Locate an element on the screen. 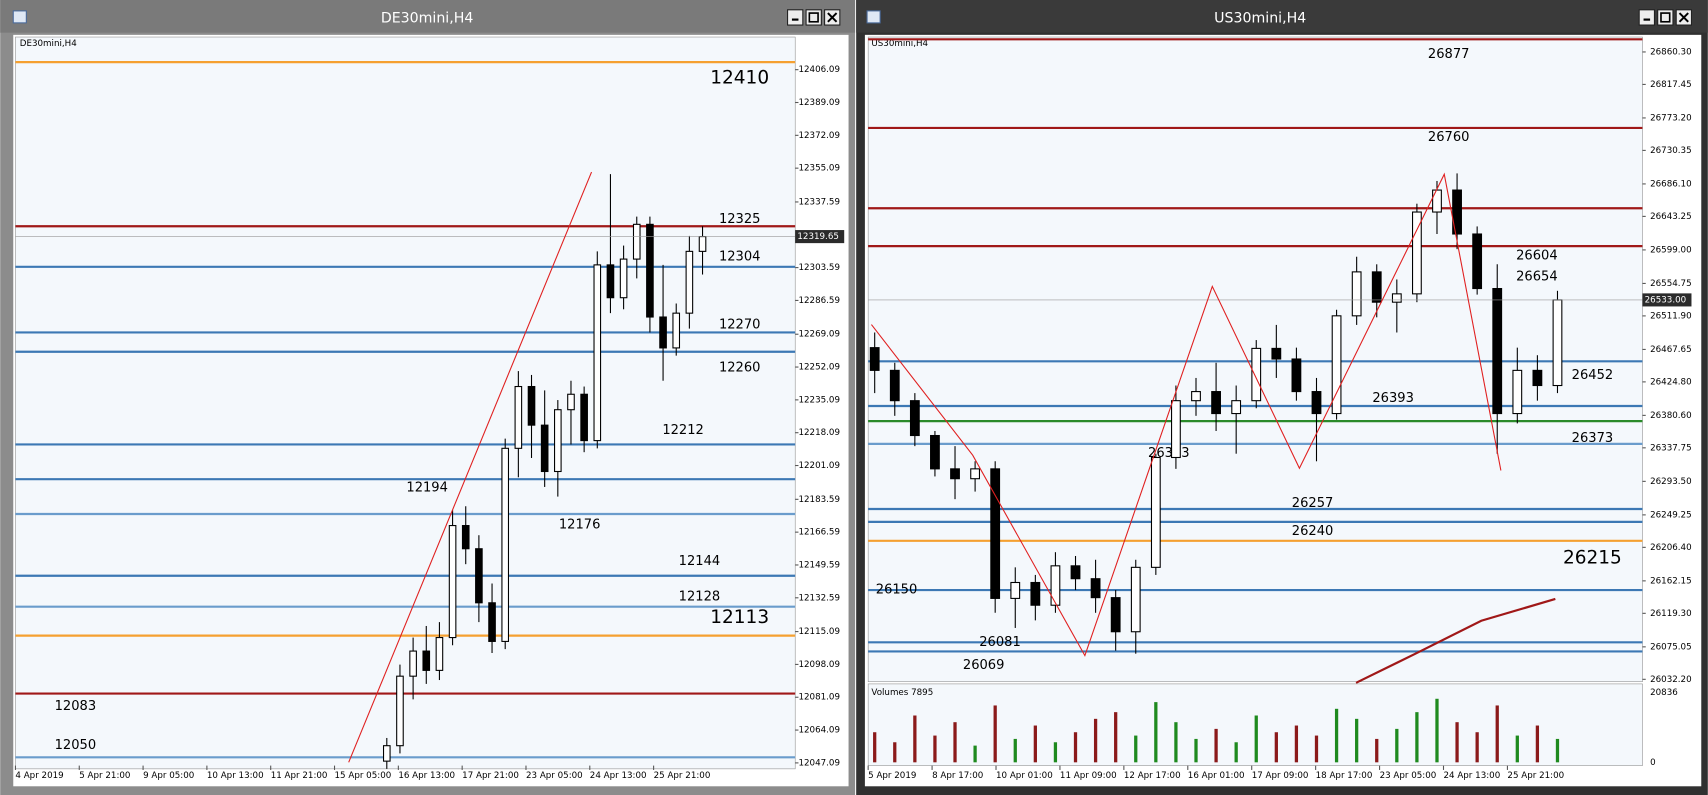 This screenshot has height=795, width=1708. level-label: 26257 is located at coordinates (1313, 503).